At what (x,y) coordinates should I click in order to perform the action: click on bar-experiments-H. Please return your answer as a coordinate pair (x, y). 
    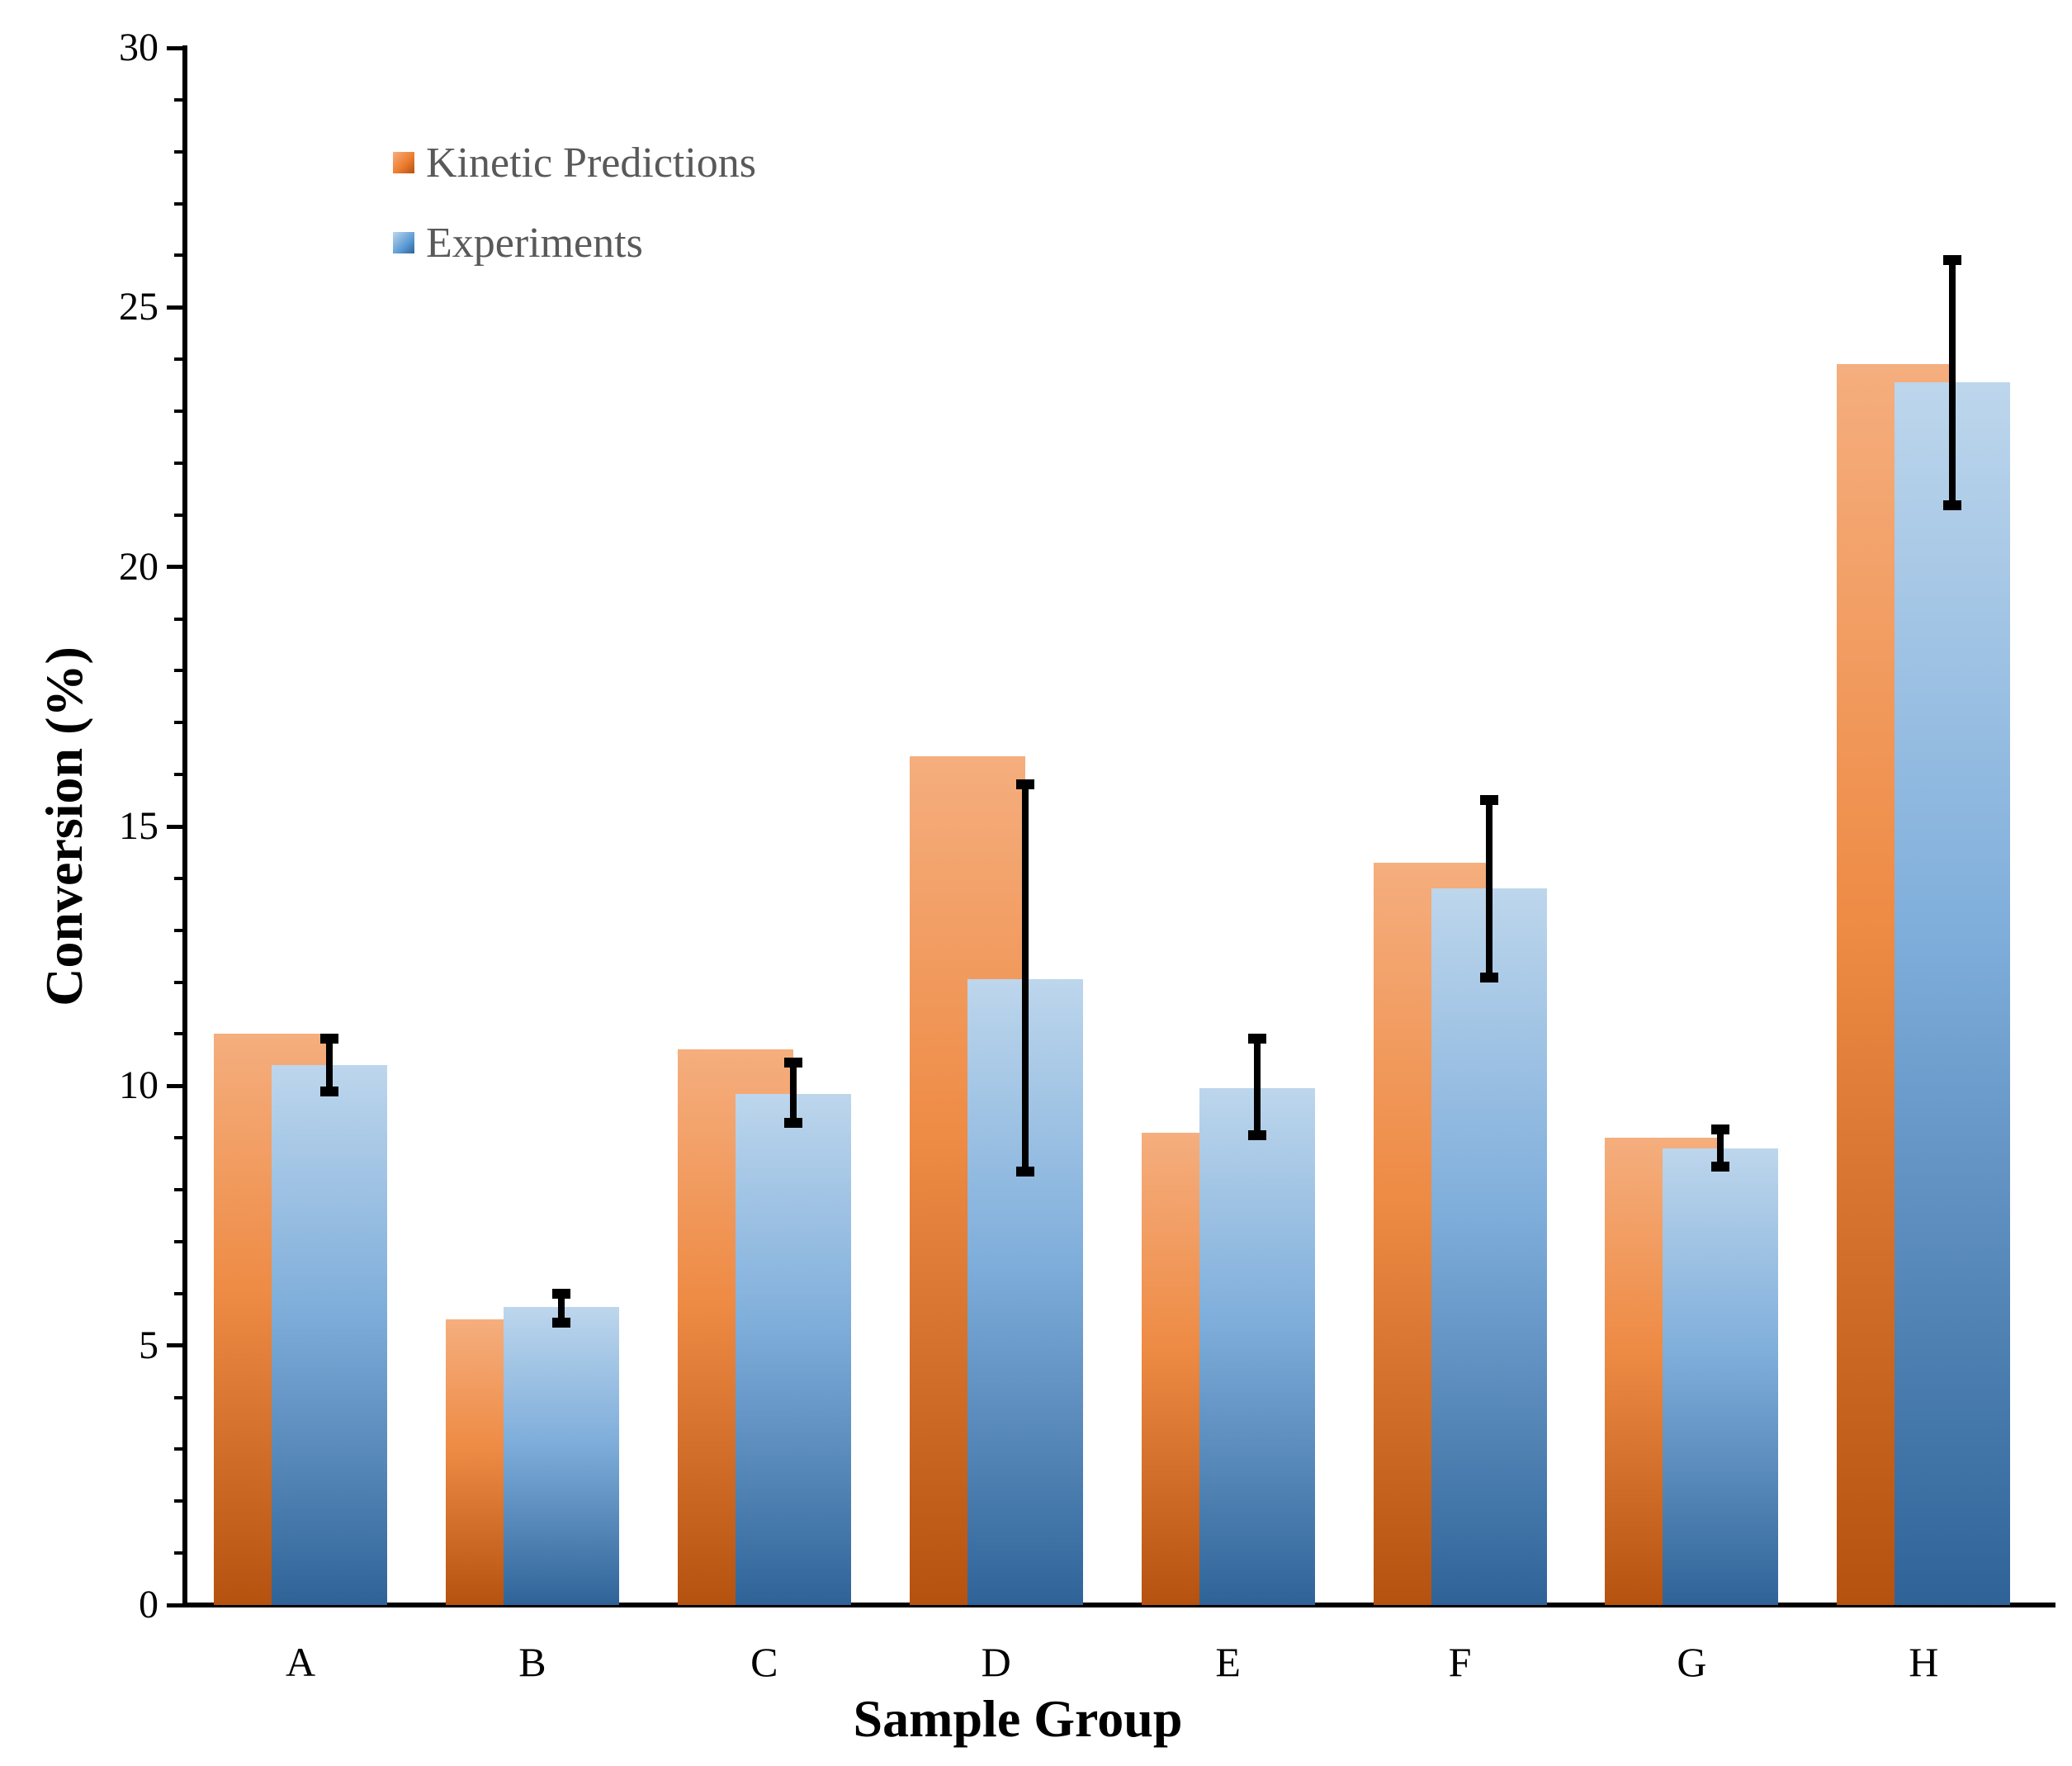
    Looking at the image, I should click on (1953, 994).